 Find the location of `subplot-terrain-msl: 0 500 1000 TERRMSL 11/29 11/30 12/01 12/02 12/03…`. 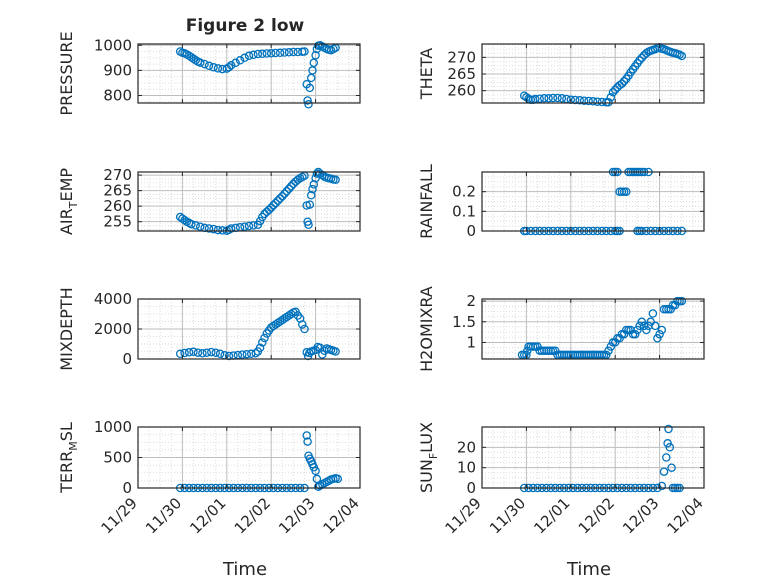

subplot-terrain-msl: 0 500 1000 TERRMSL 11/29 11/30 12/01 12/02 12/03… is located at coordinates (210, 477).